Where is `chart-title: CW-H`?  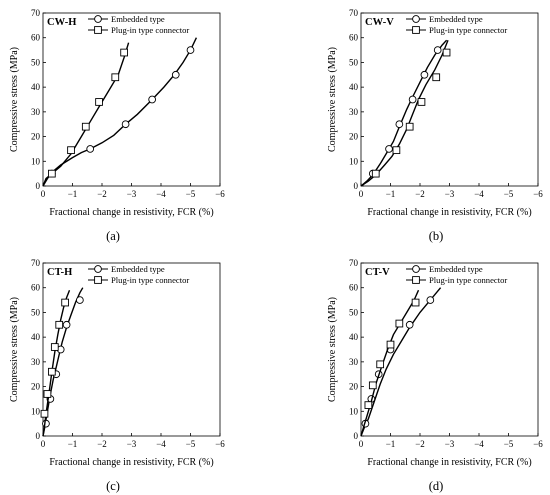
chart-title: CW-H is located at coordinates (61, 22).